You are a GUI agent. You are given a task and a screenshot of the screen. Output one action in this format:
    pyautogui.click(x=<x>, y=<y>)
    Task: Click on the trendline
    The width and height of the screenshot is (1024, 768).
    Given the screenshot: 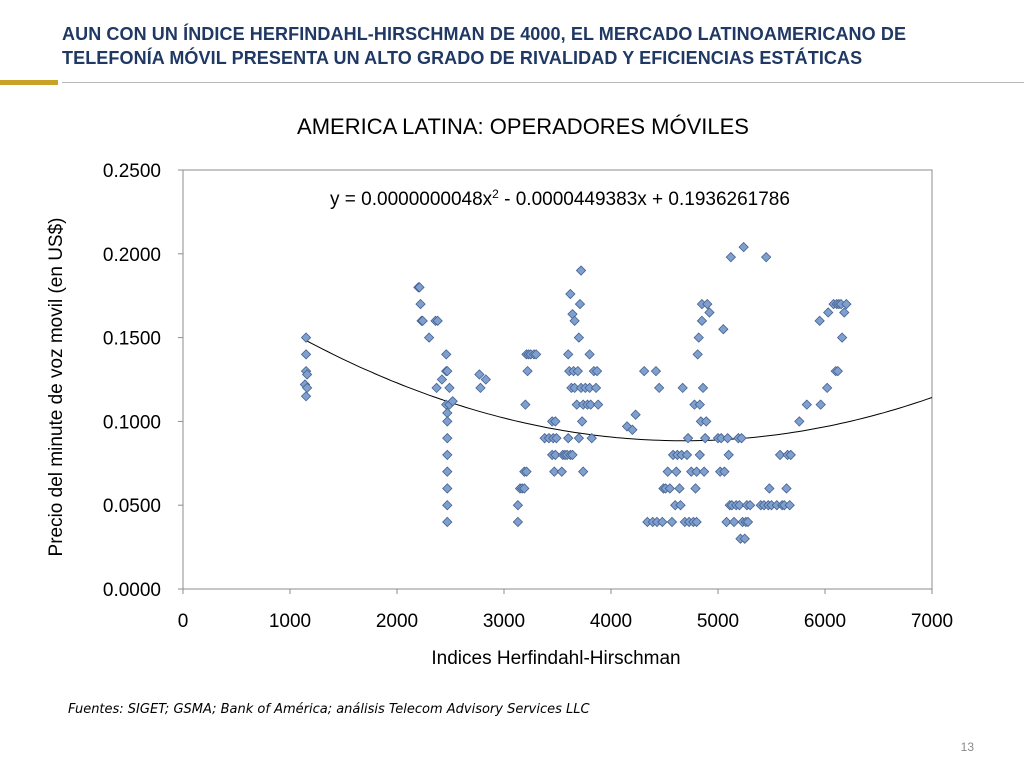 What is the action you would take?
    pyautogui.click(x=619, y=391)
    